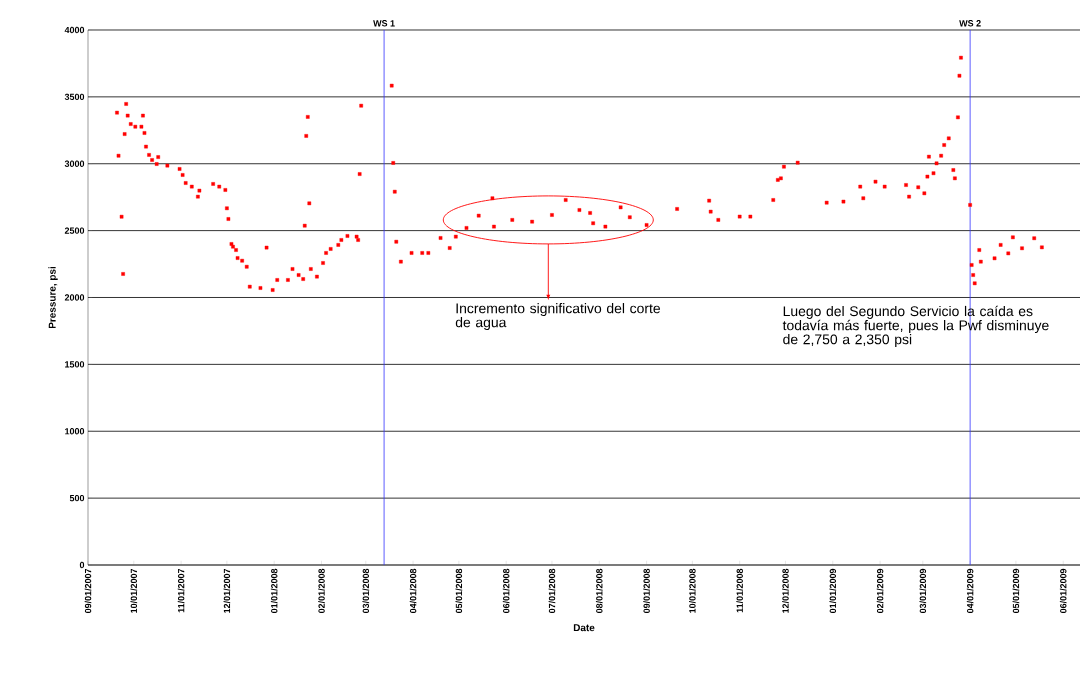 Image resolution: width=1084 pixels, height=698 pixels. Describe the element at coordinates (321, 591) in the screenshot. I see `x-tick-label: 02/01/2008` at that location.